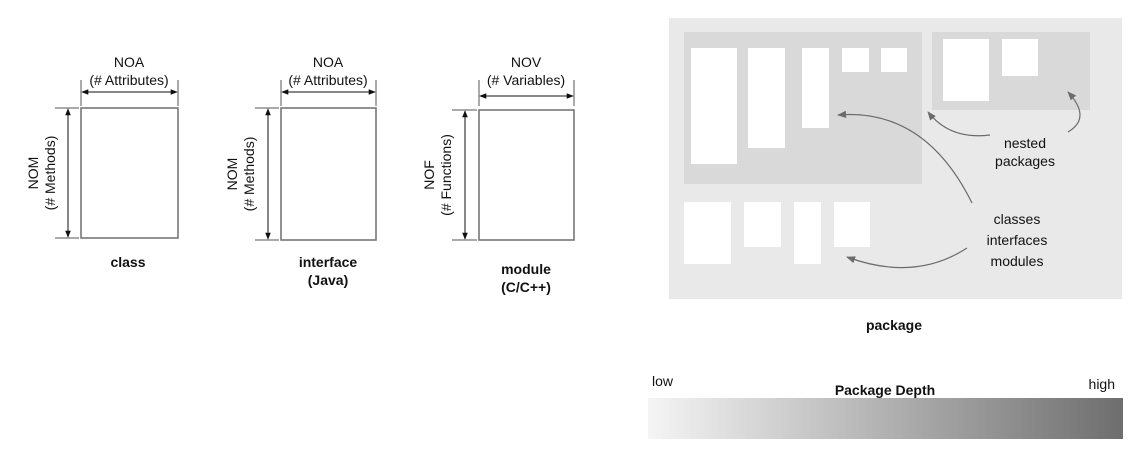 This screenshot has width=1141, height=460. I want to click on package-caption: package, so click(894, 325).